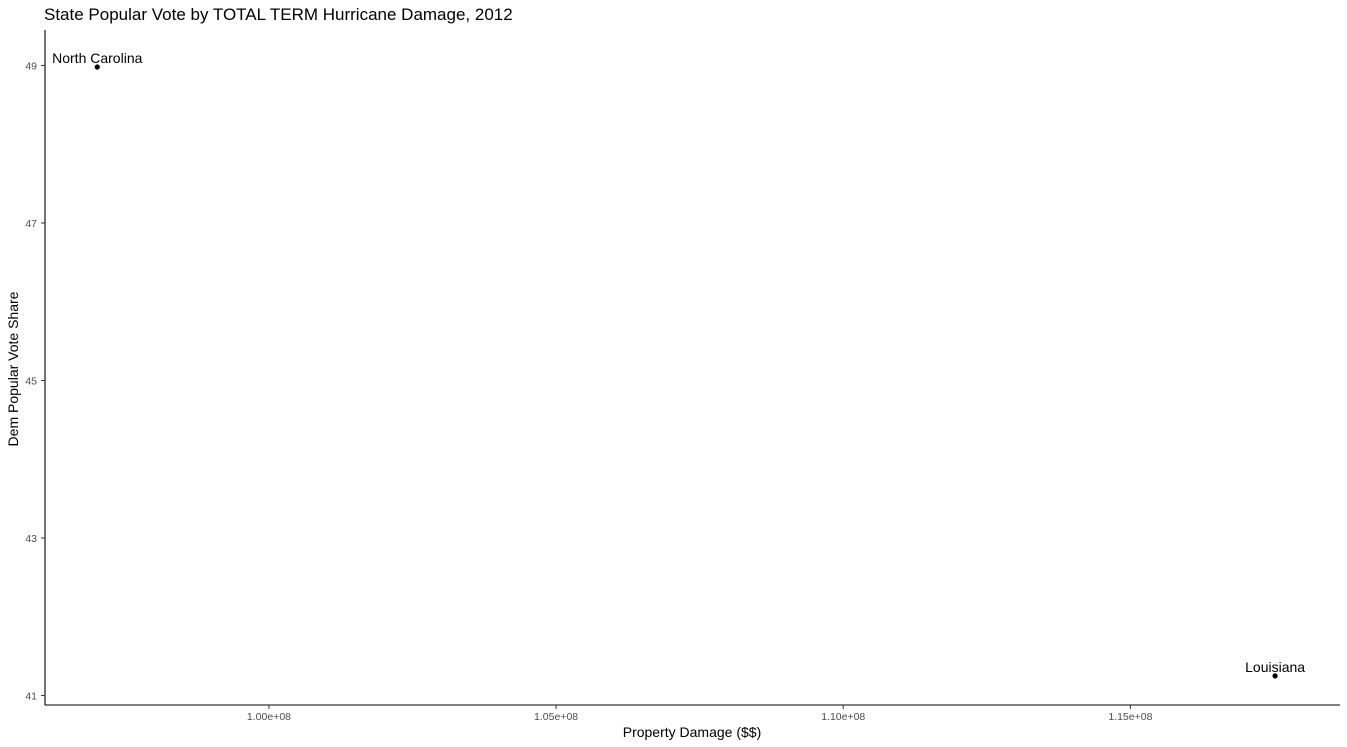 Image resolution: width=1347 pixels, height=747 pixels. What do you see at coordinates (1130, 717) in the screenshot?
I see `x-tick-label: 1.15e+08` at bounding box center [1130, 717].